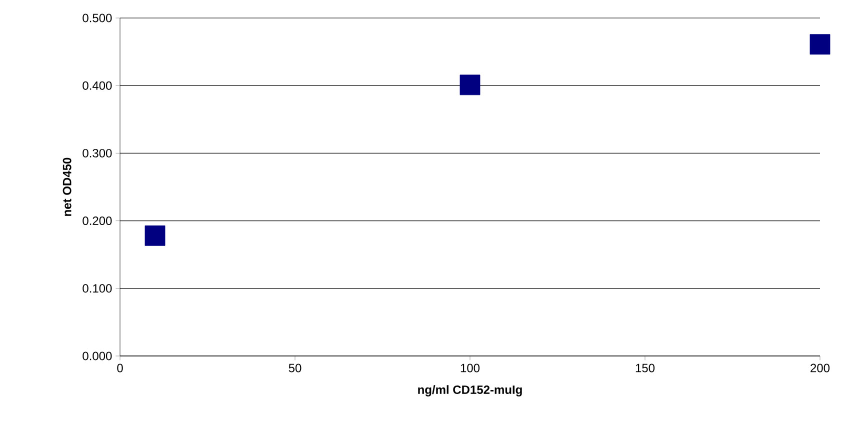  I want to click on x-axis-title: ng/ml CD152-muIg, so click(470, 390).